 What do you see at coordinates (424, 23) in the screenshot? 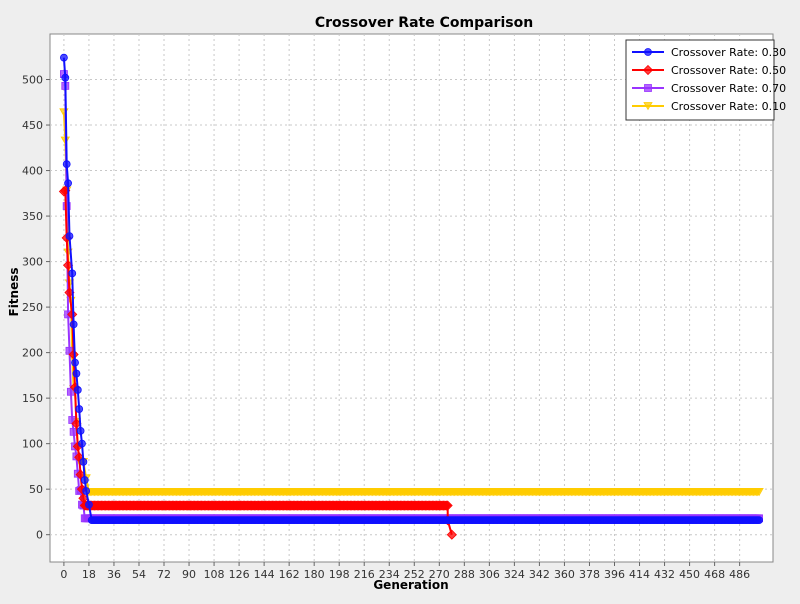
I see `chart-title: Crossover Rate Comparison` at bounding box center [424, 23].